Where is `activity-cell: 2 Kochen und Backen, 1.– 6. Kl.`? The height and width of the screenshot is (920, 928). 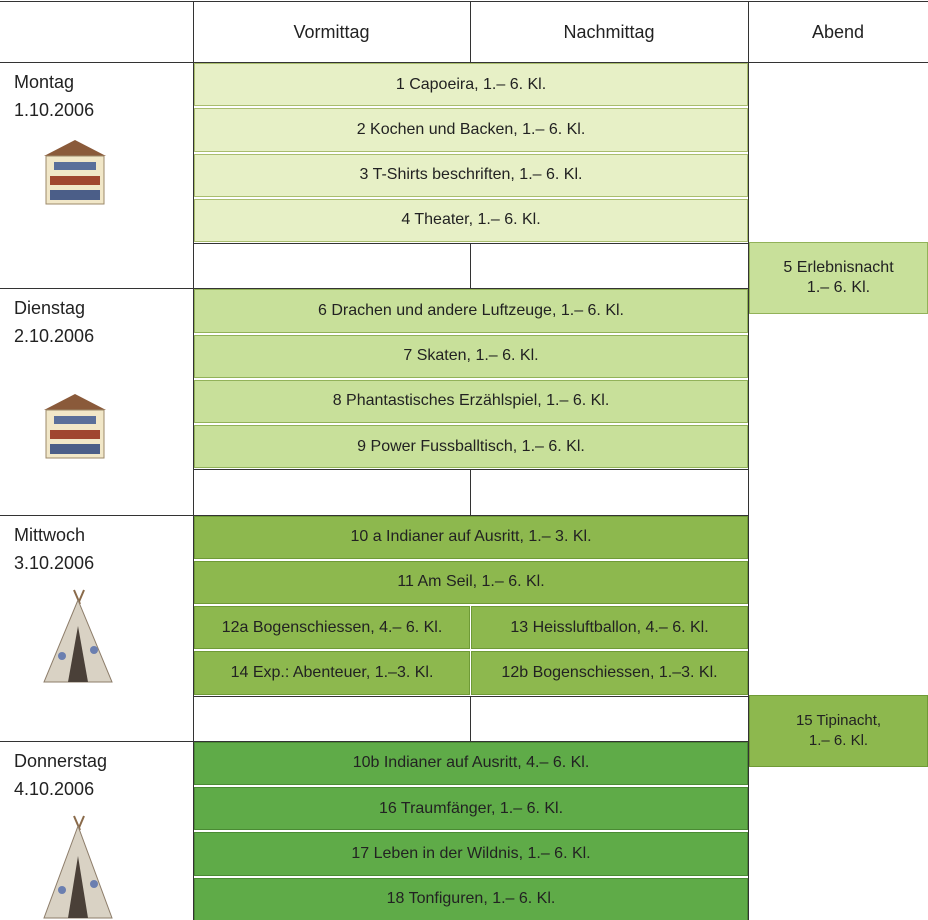 activity-cell: 2 Kochen und Backen, 1.– 6. Kl. is located at coordinates (471, 130).